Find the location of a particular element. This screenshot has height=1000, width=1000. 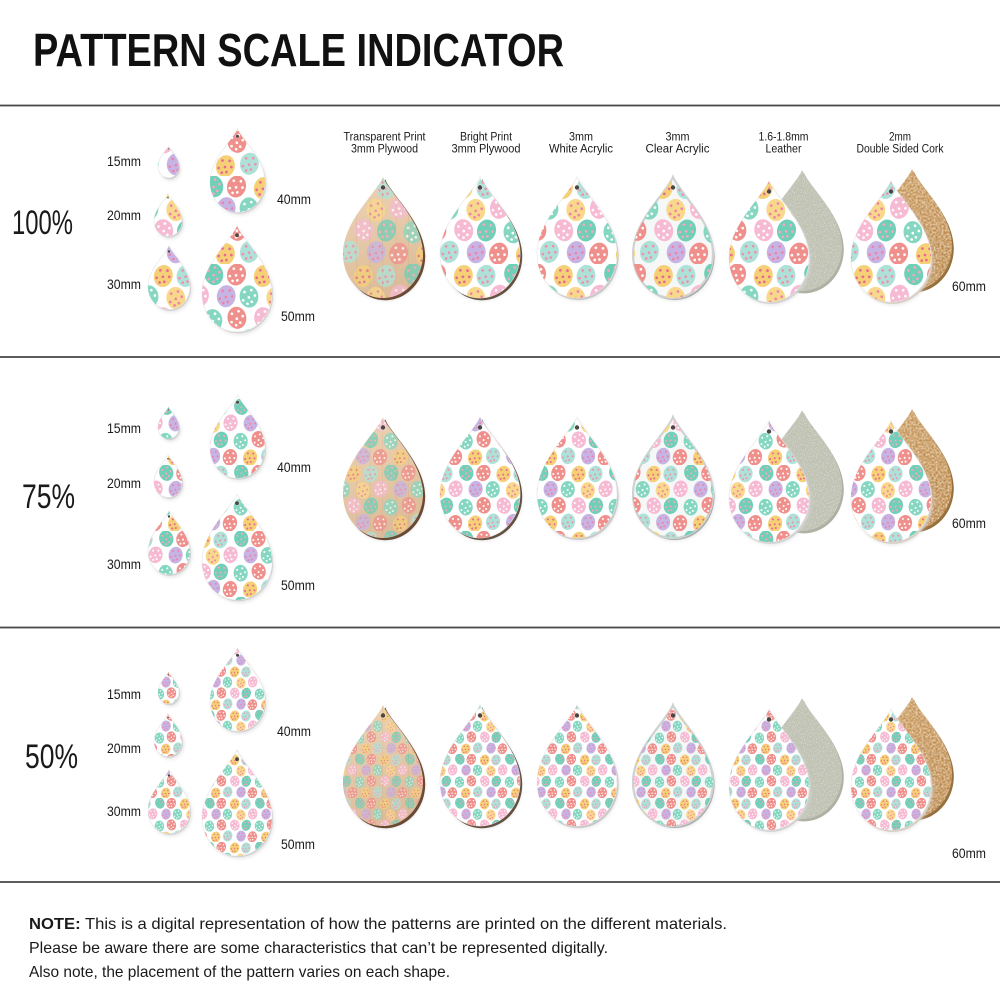

svg-text: 50% is located at coordinates (51, 757).